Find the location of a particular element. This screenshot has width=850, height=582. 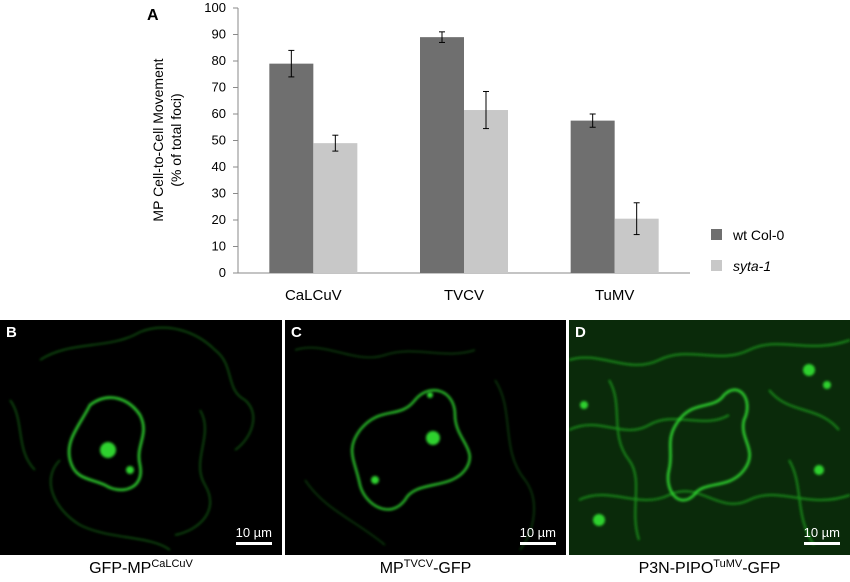

y-tick-label: 0 is located at coordinates (222, 272).